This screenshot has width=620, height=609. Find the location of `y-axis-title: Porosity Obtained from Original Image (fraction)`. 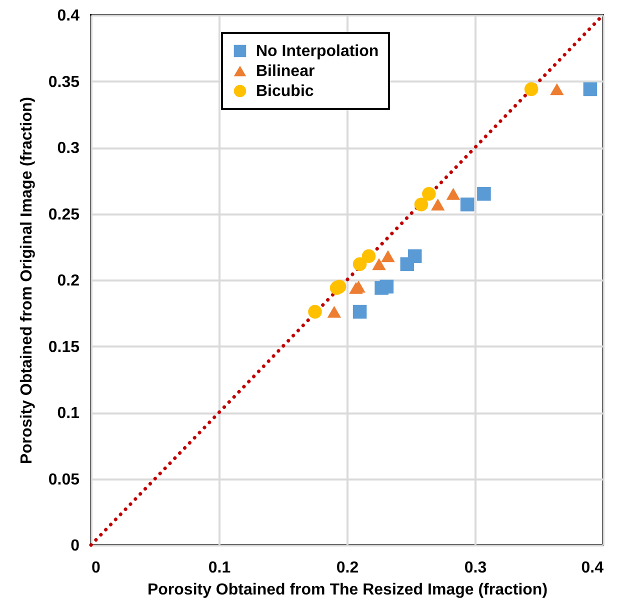

y-axis-title: Porosity Obtained from Original Image (fraction) is located at coordinates (27, 280).